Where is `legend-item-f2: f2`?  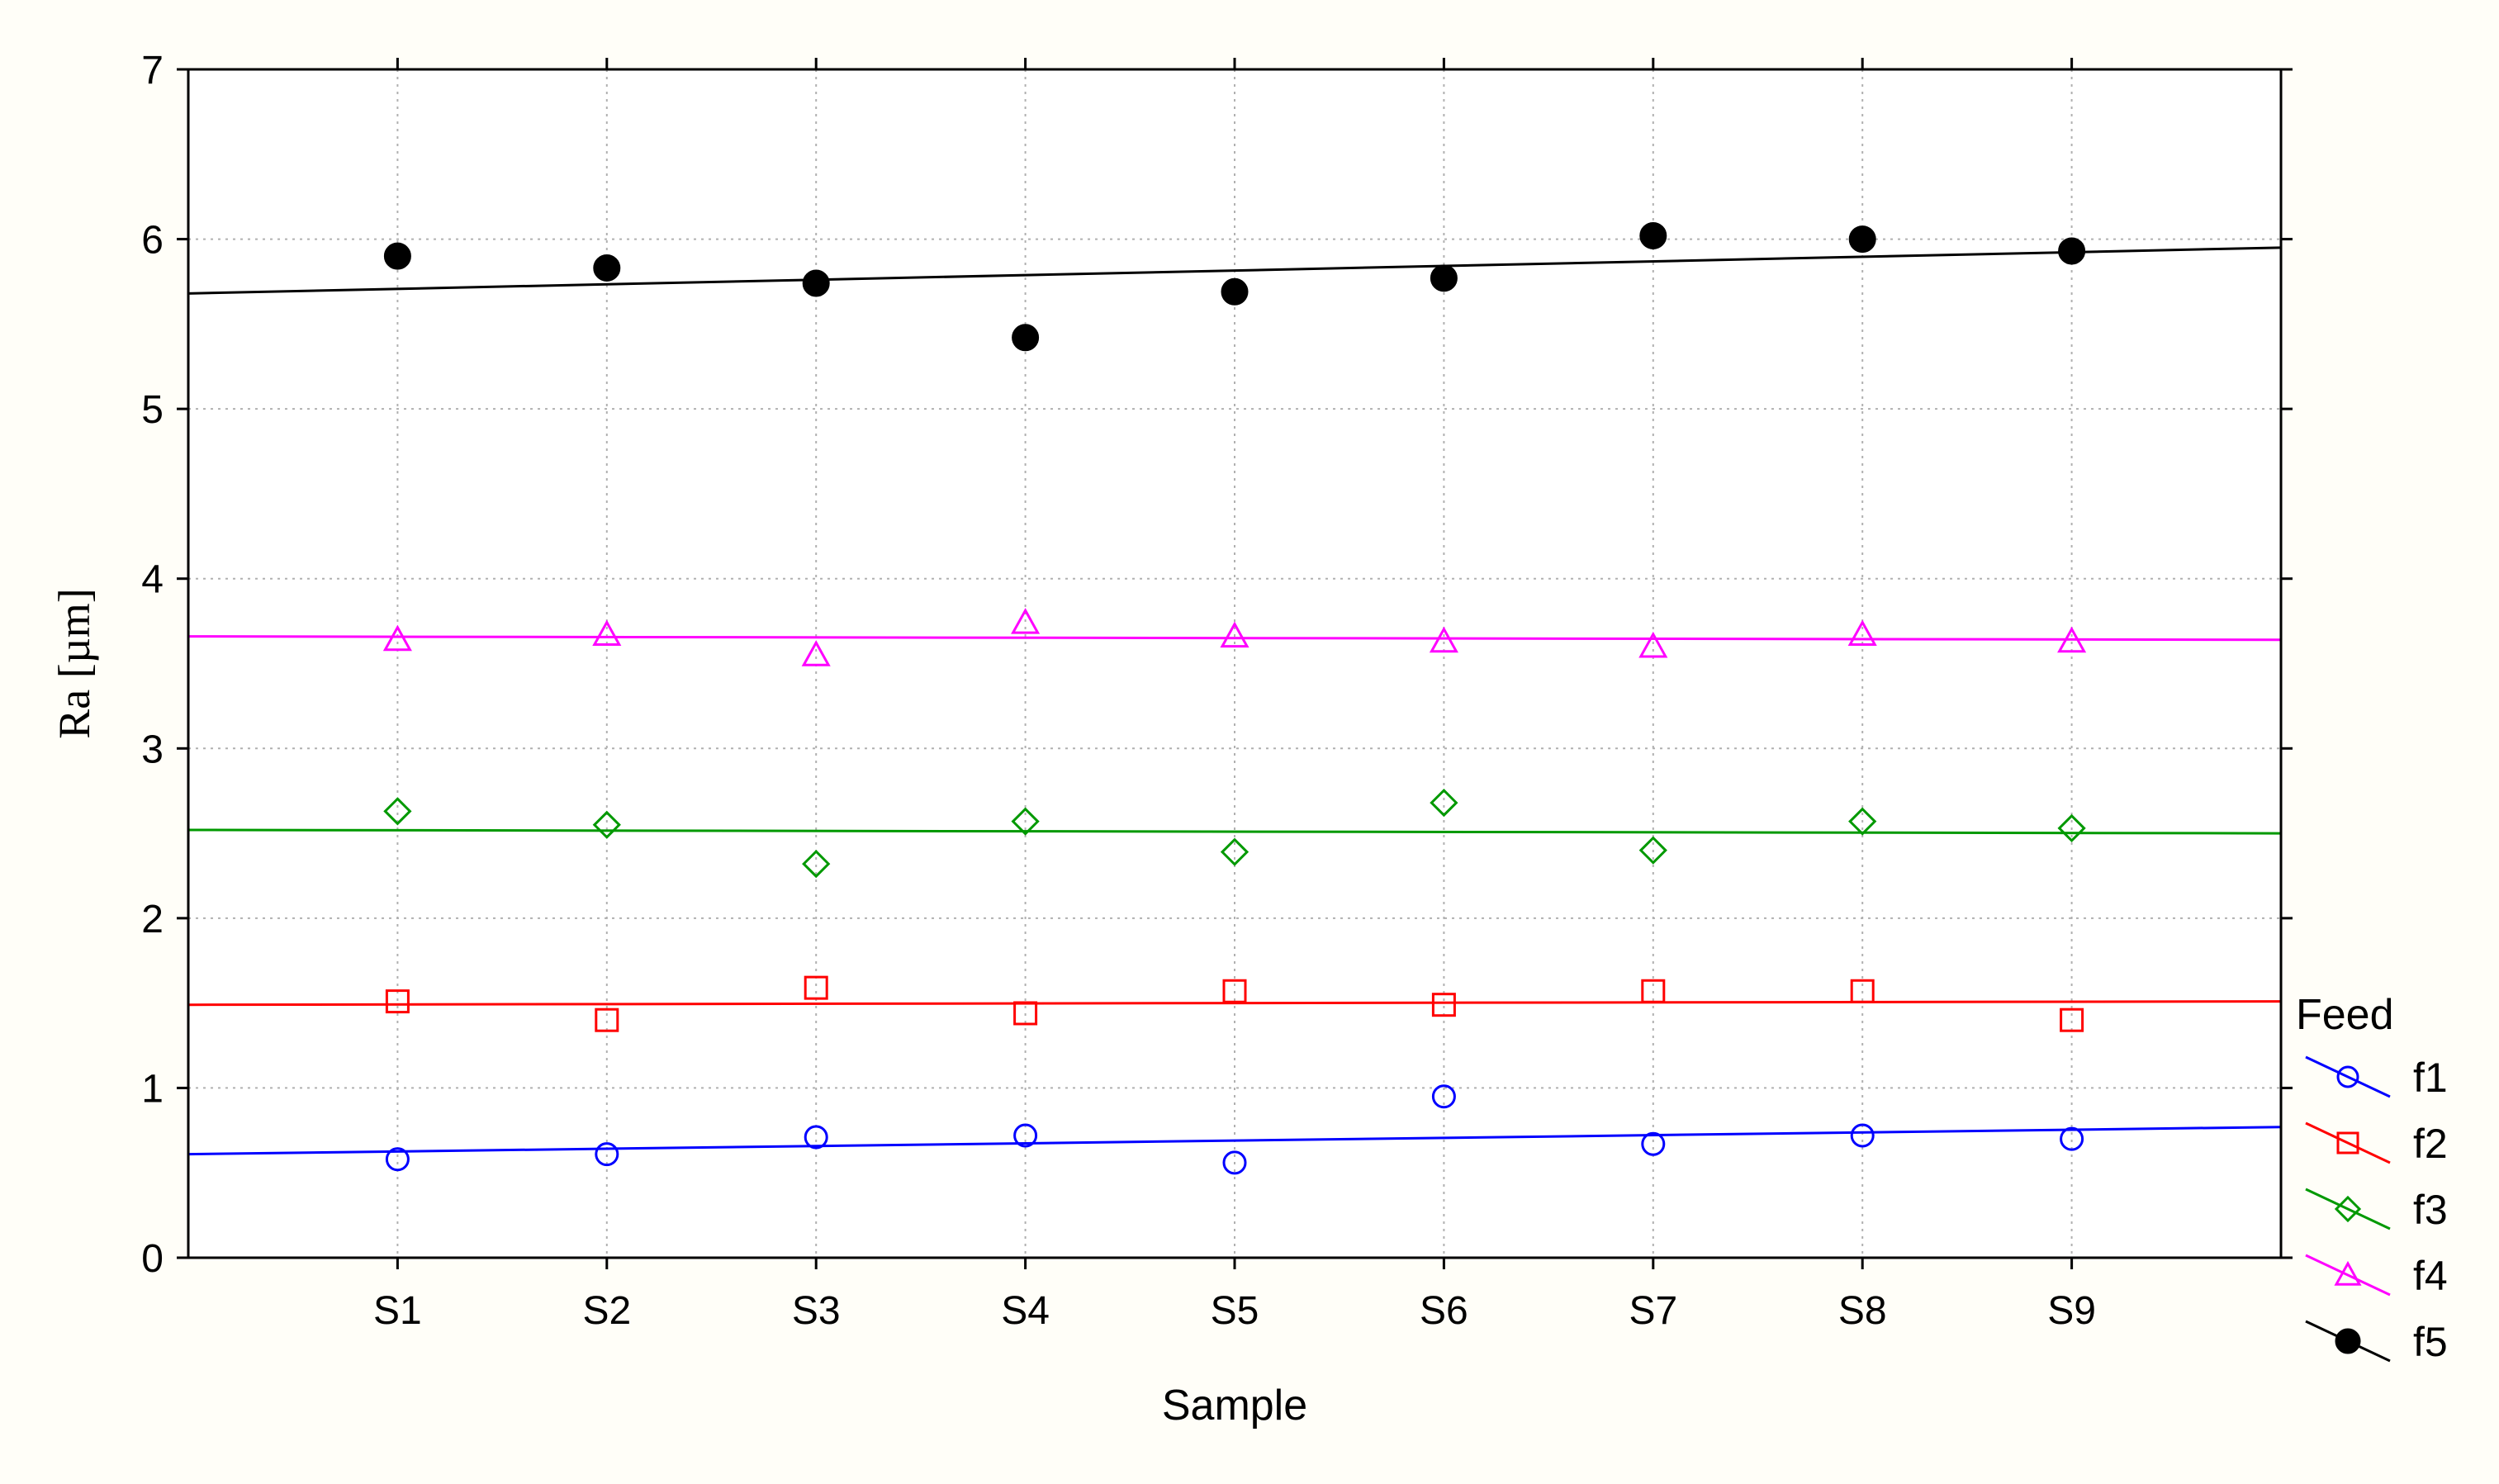
legend-item-f2: f2 is located at coordinates (2376, 1144).